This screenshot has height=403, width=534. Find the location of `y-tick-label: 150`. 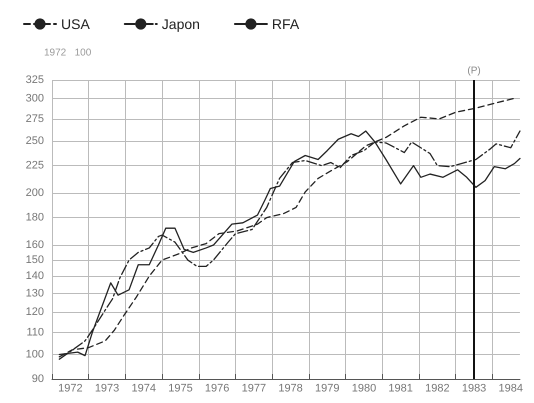

y-tick-label: 150 is located at coordinates (35, 260).